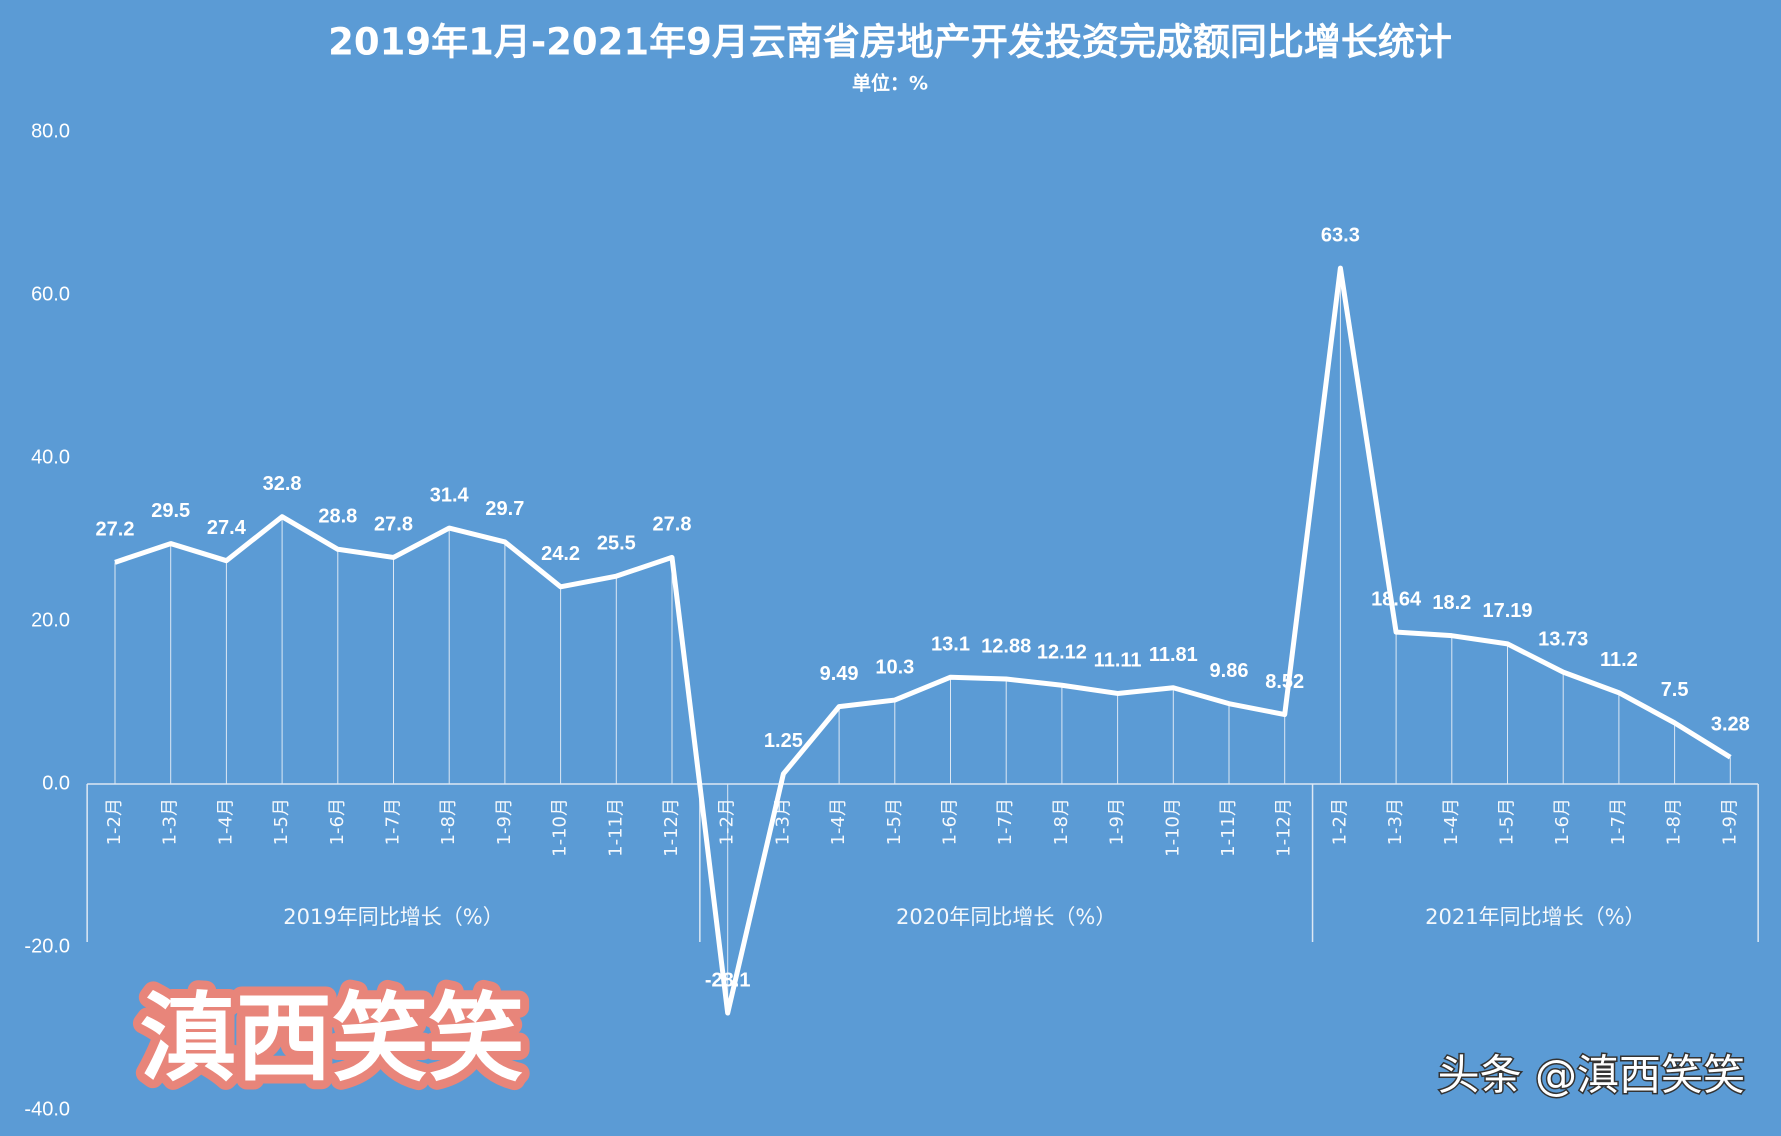 Image resolution: width=1781 pixels, height=1136 pixels. Describe the element at coordinates (1173, 655) in the screenshot. I see `data-label: 11.81` at that location.